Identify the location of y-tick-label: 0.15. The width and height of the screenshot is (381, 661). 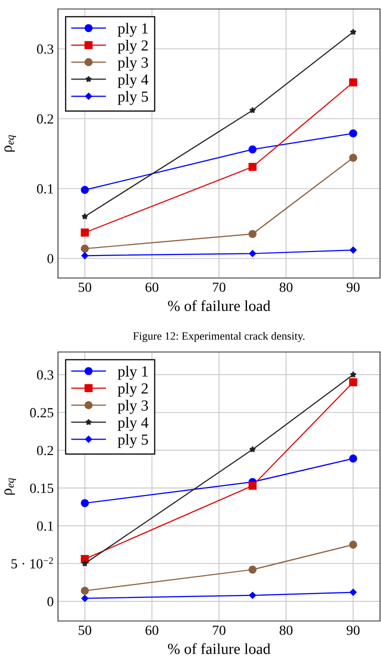
(42, 489).